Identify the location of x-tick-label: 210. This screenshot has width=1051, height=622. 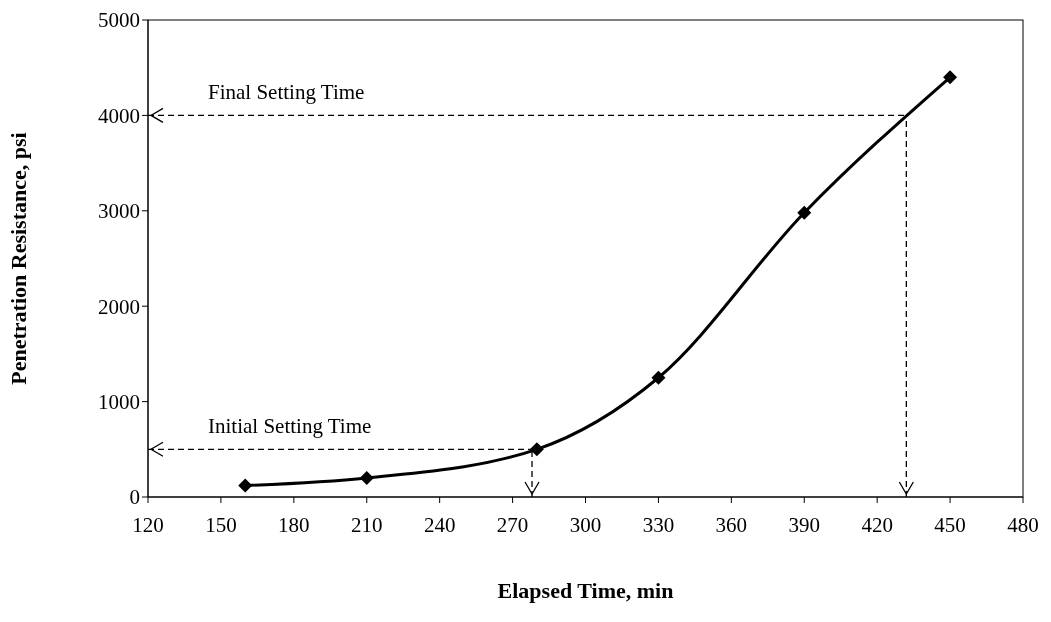
(367, 524).